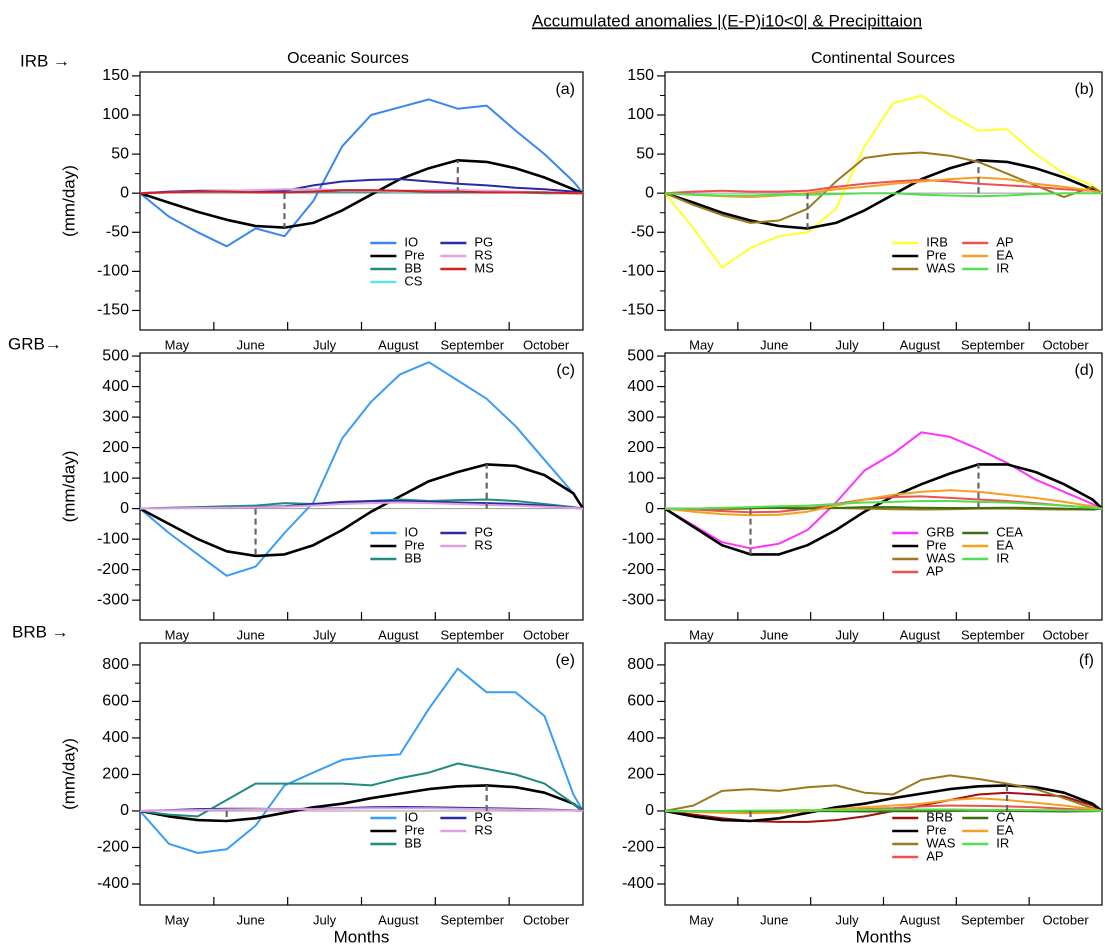 The image size is (1105, 945). What do you see at coordinates (484, 267) in the screenshot?
I see `legend-label: MS` at bounding box center [484, 267].